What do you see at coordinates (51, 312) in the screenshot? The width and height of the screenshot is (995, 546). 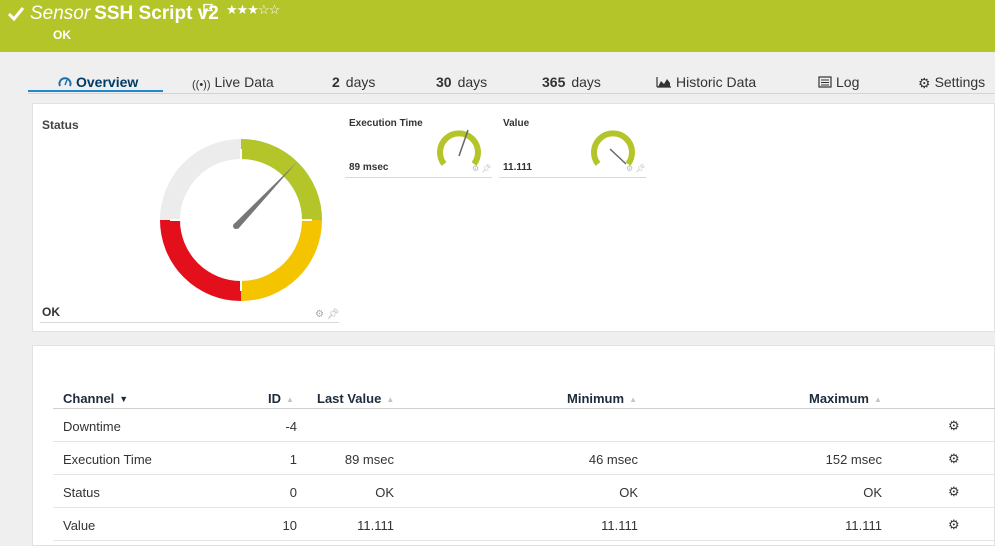 I see `status-gauge-value: OK` at bounding box center [51, 312].